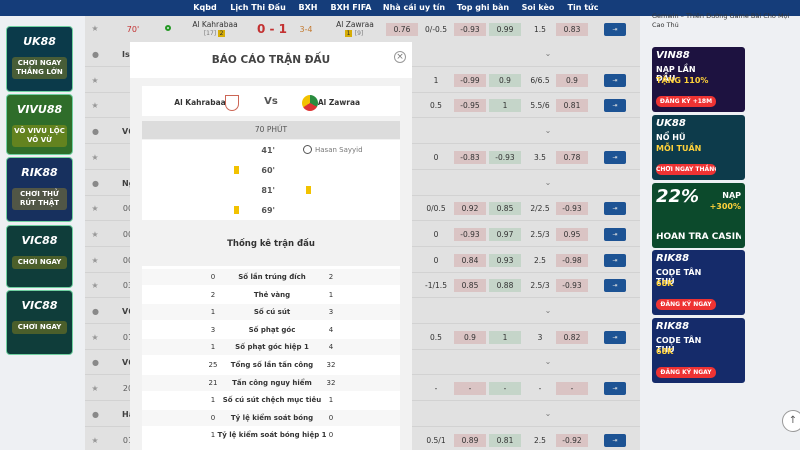 This screenshot has width=800, height=450. I want to click on odds-cell: -1/1.5, so click(436, 286).